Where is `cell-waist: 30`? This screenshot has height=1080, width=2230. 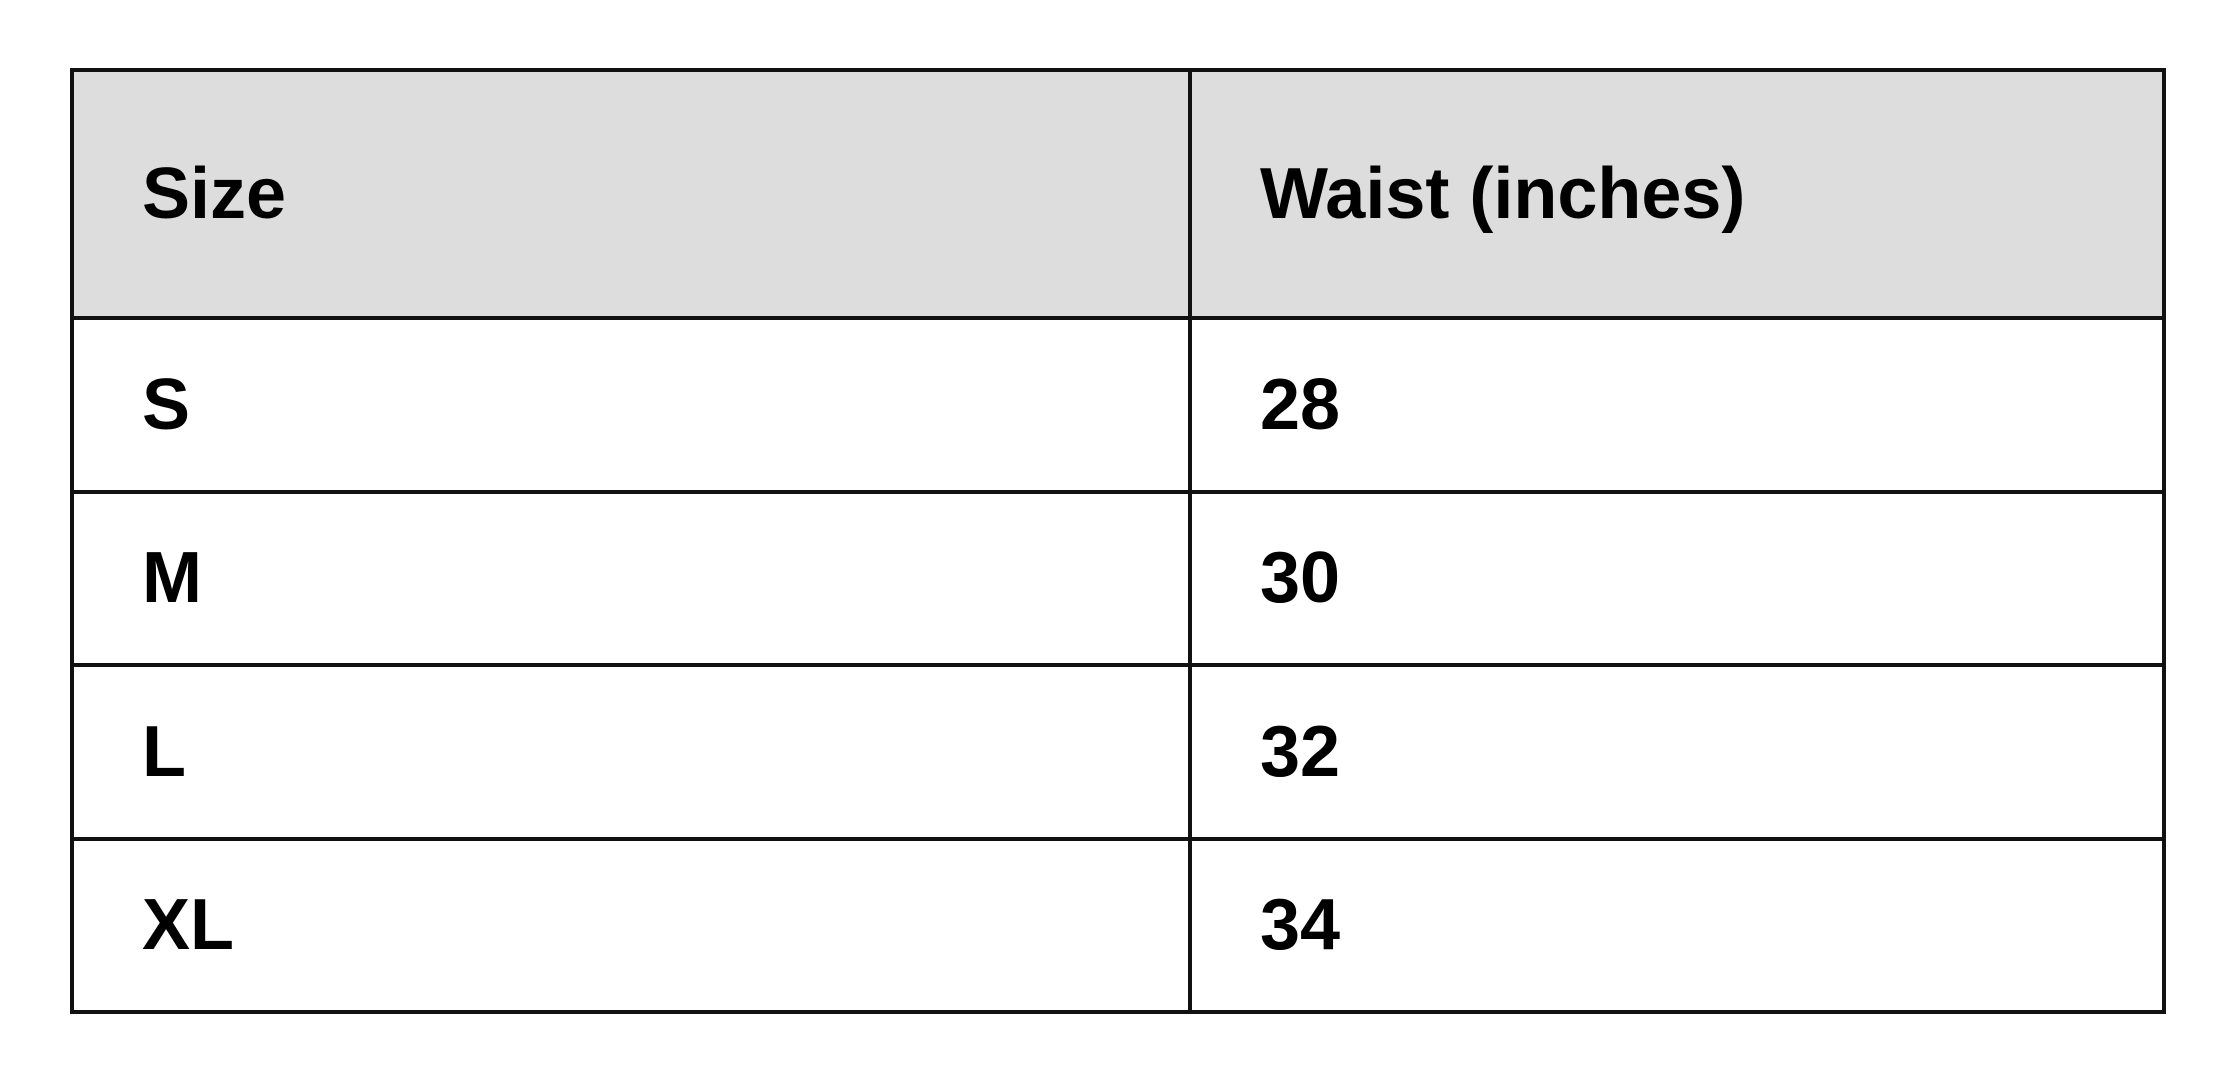
cell-waist: 30 is located at coordinates (1677, 578).